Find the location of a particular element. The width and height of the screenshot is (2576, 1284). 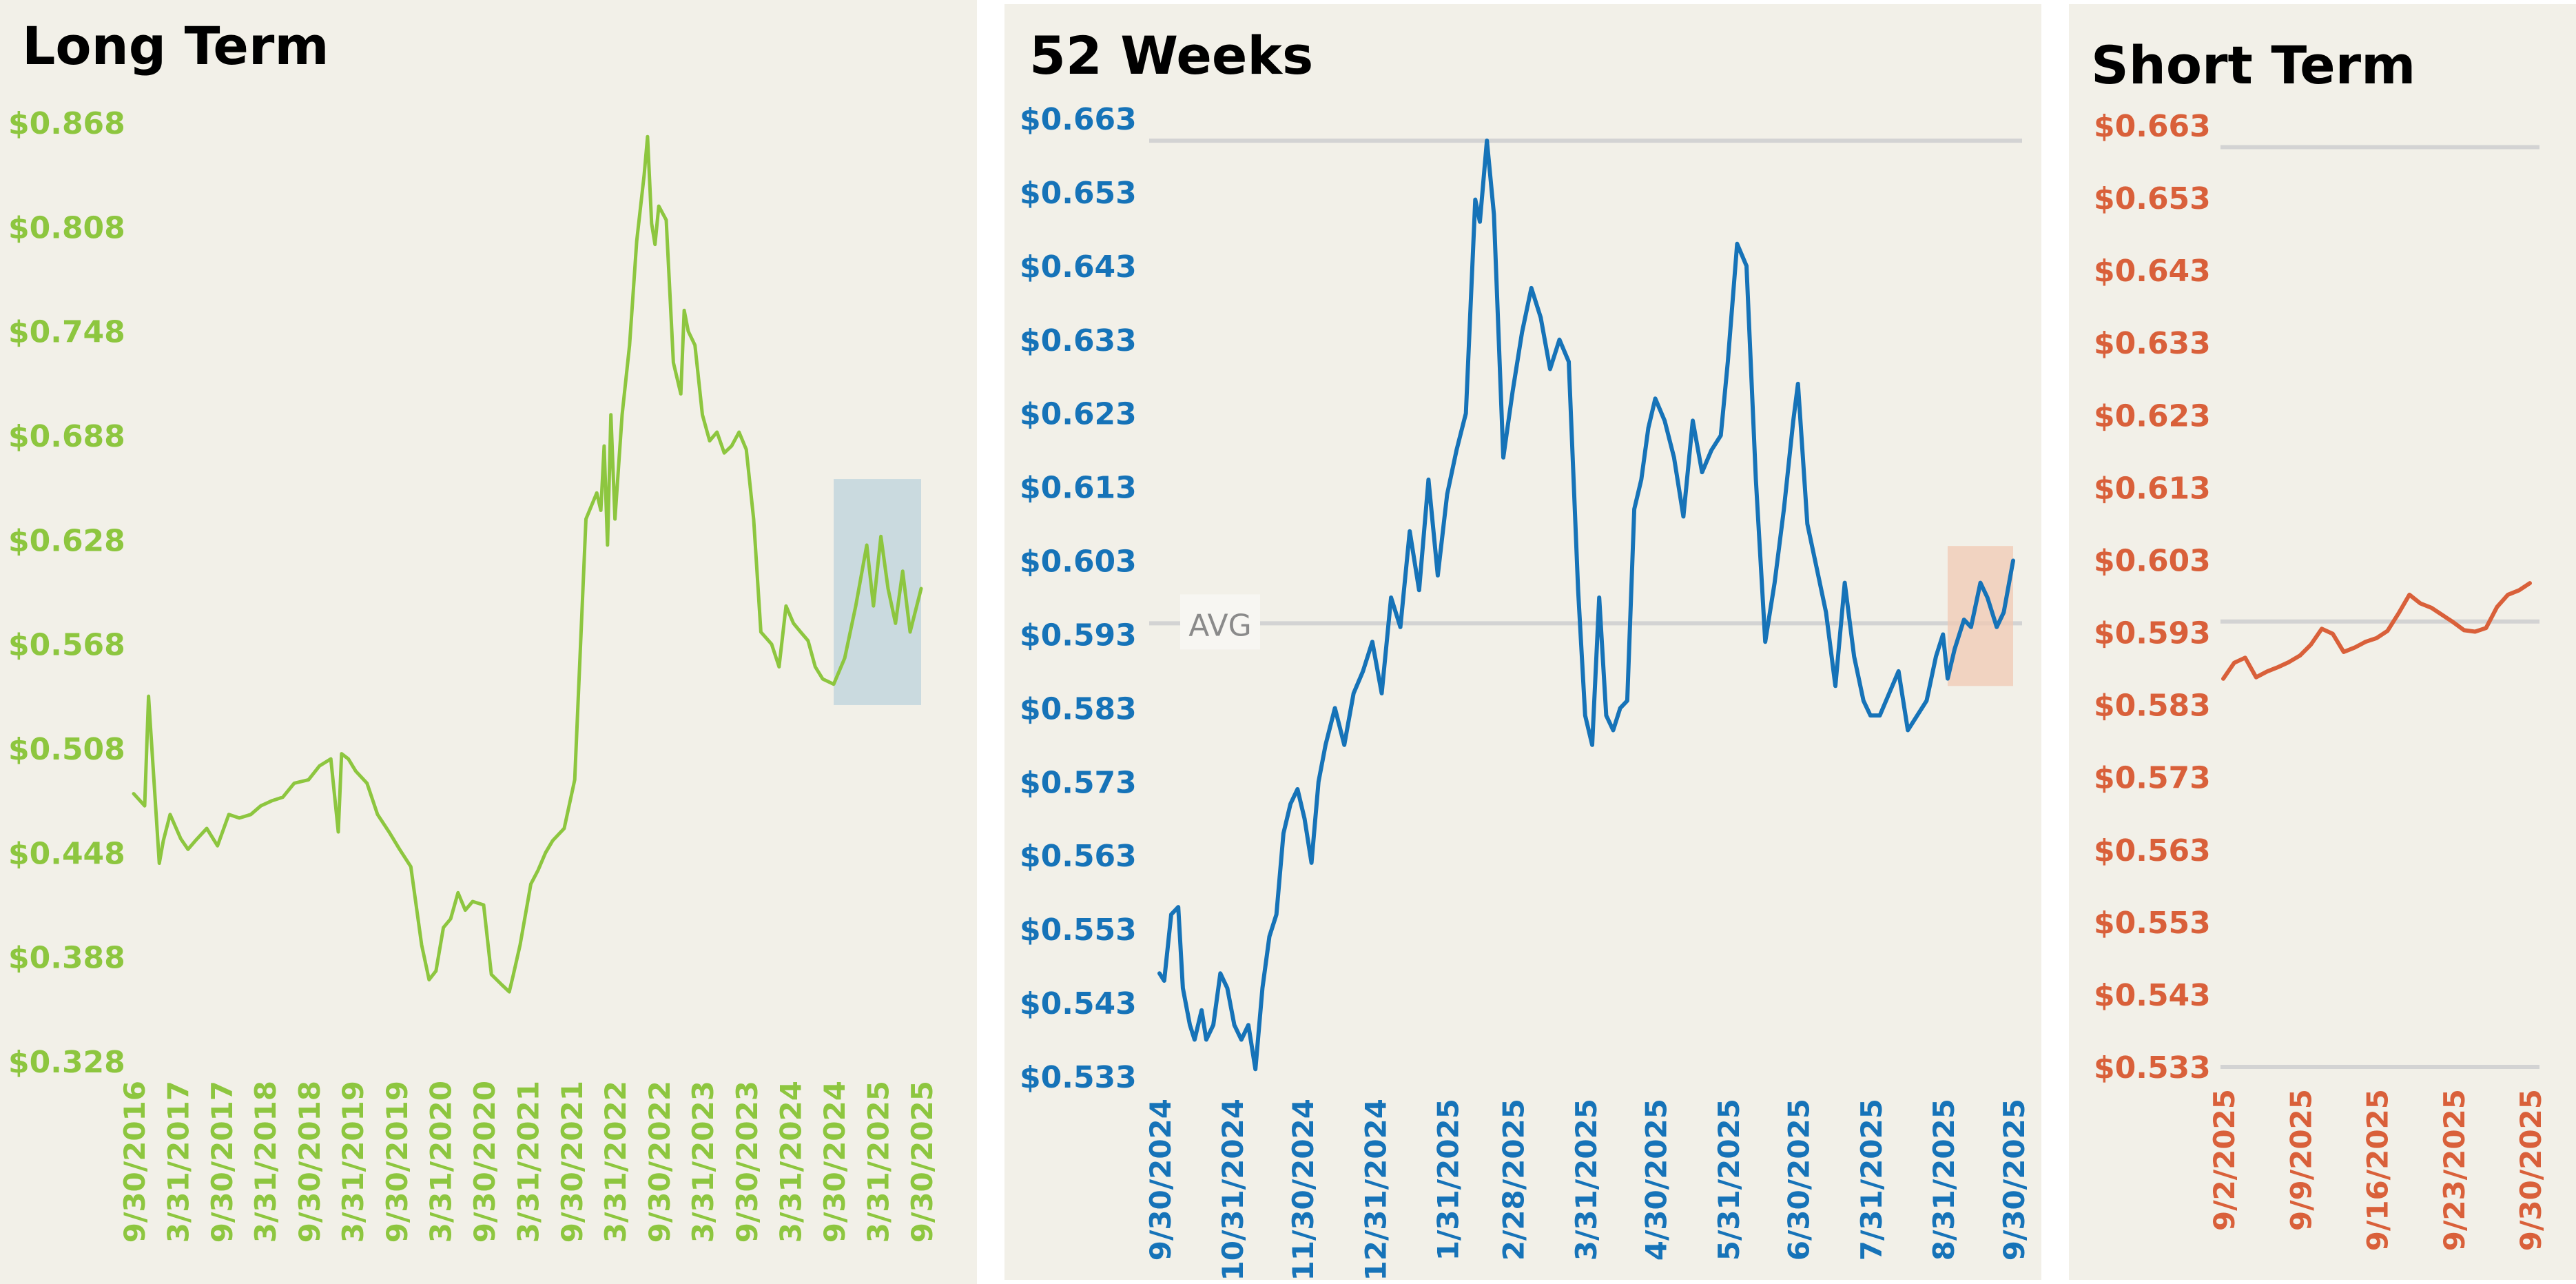

short-term-y-tick-label: $0.603 is located at coordinates (2152, 560).